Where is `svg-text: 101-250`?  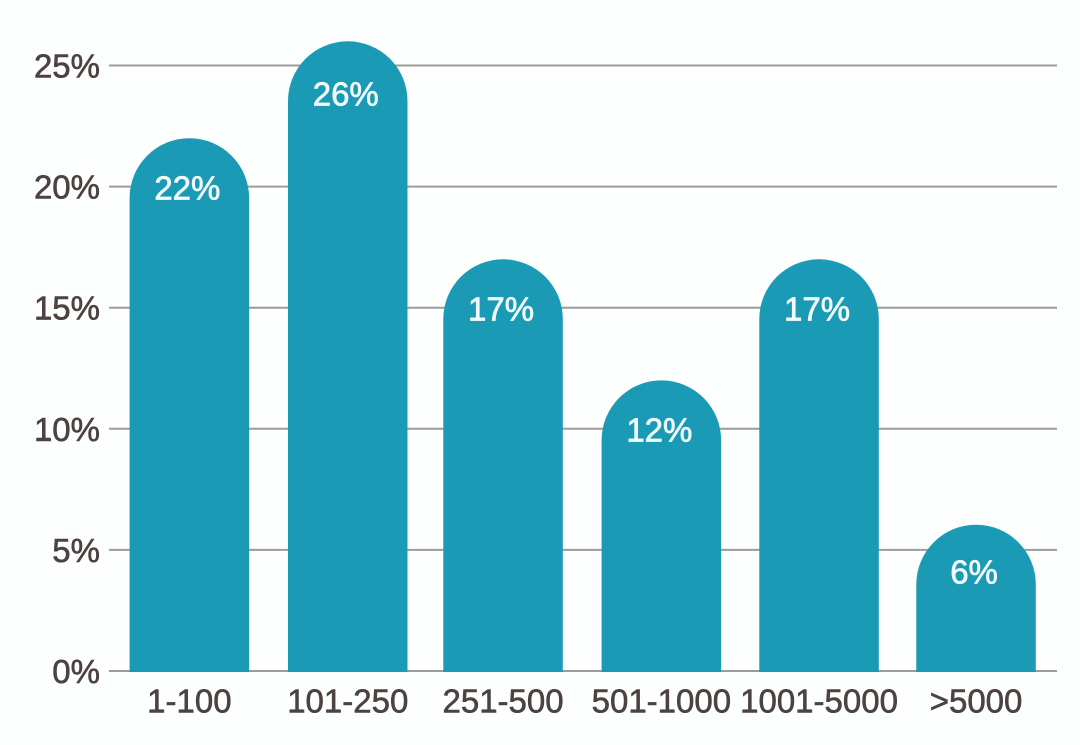
svg-text: 101-250 is located at coordinates (347, 701).